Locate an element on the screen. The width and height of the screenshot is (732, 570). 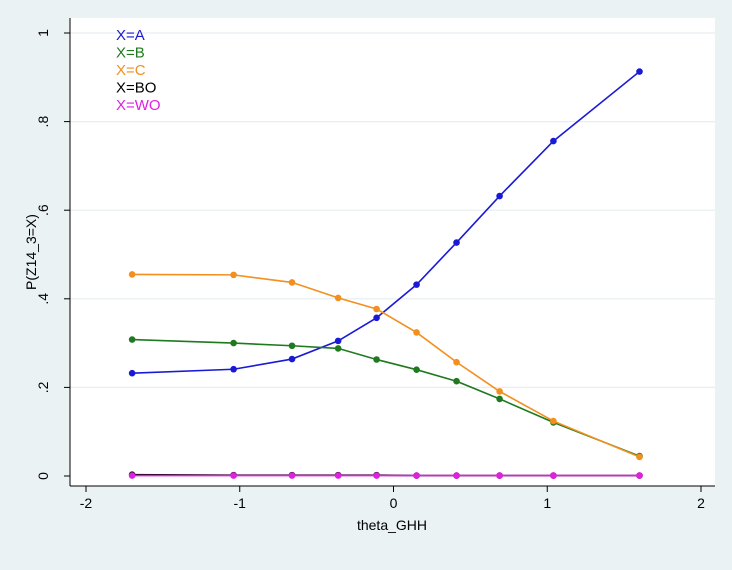
x-tick-label: -1 is located at coordinates (240, 503).